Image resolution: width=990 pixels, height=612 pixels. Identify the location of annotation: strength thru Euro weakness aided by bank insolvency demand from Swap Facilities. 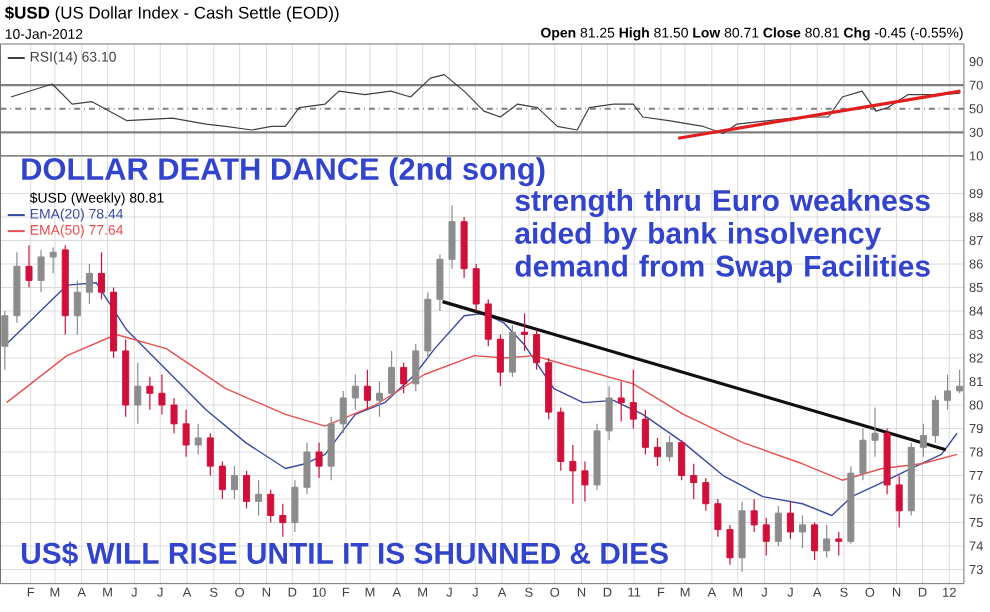
(722, 236).